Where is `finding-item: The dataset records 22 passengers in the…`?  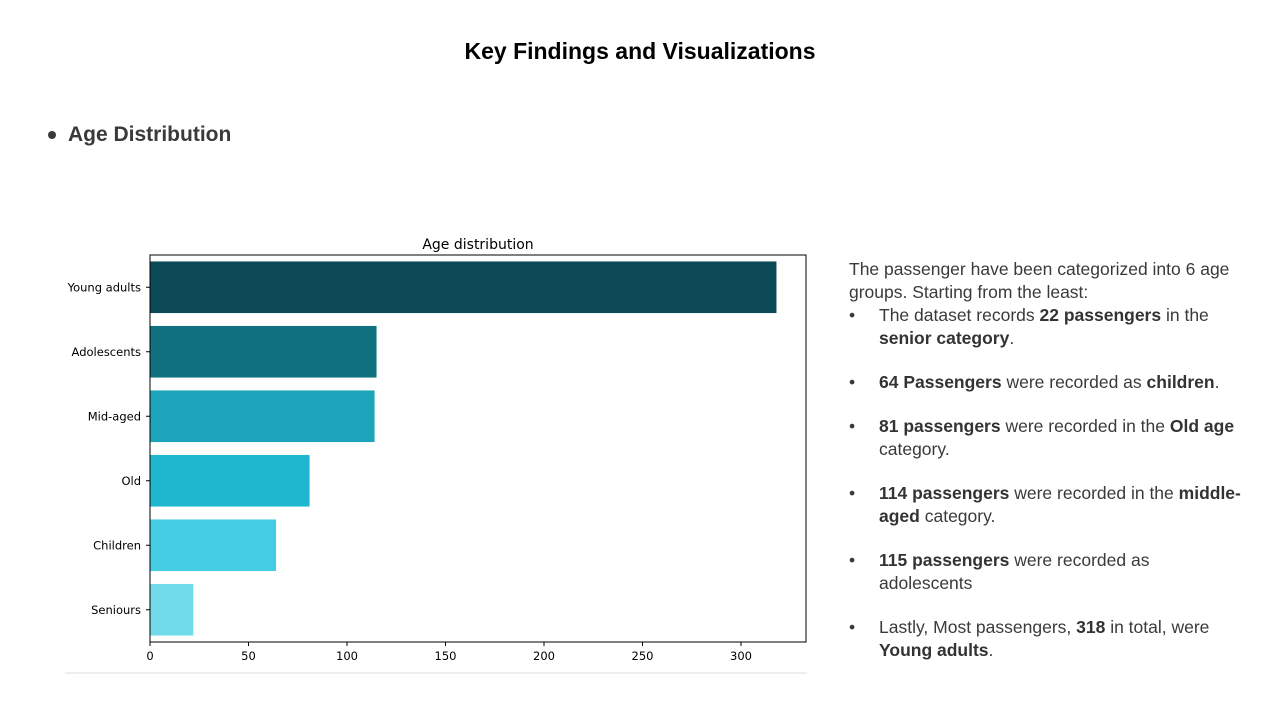
finding-item: The dataset records 22 passengers in the… is located at coordinates (1046, 327).